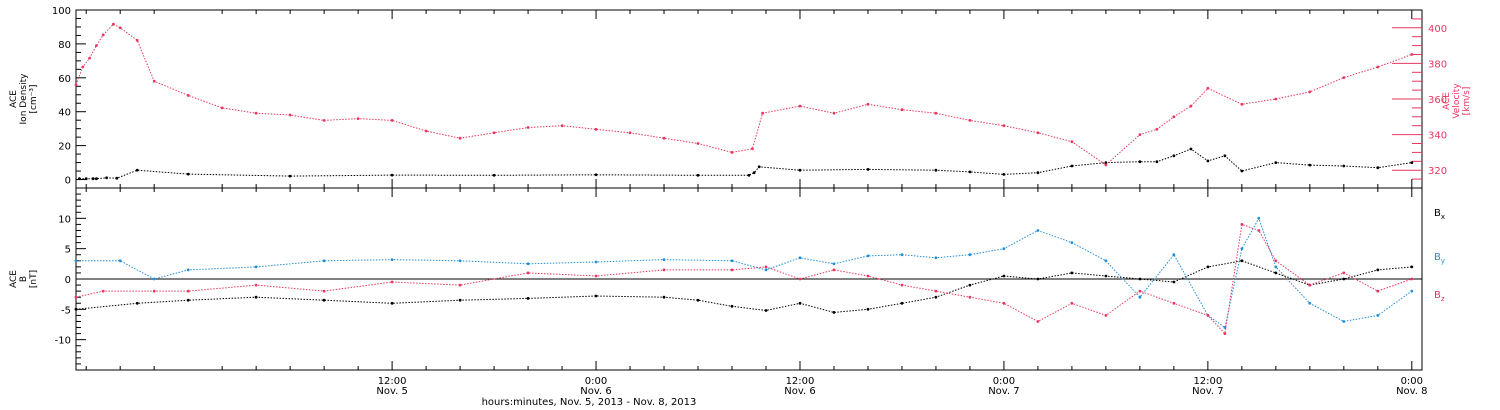 The width and height of the screenshot is (1500, 410). Describe the element at coordinates (1437, 29) in the screenshot. I see `y-right-tick-label: 400` at that location.